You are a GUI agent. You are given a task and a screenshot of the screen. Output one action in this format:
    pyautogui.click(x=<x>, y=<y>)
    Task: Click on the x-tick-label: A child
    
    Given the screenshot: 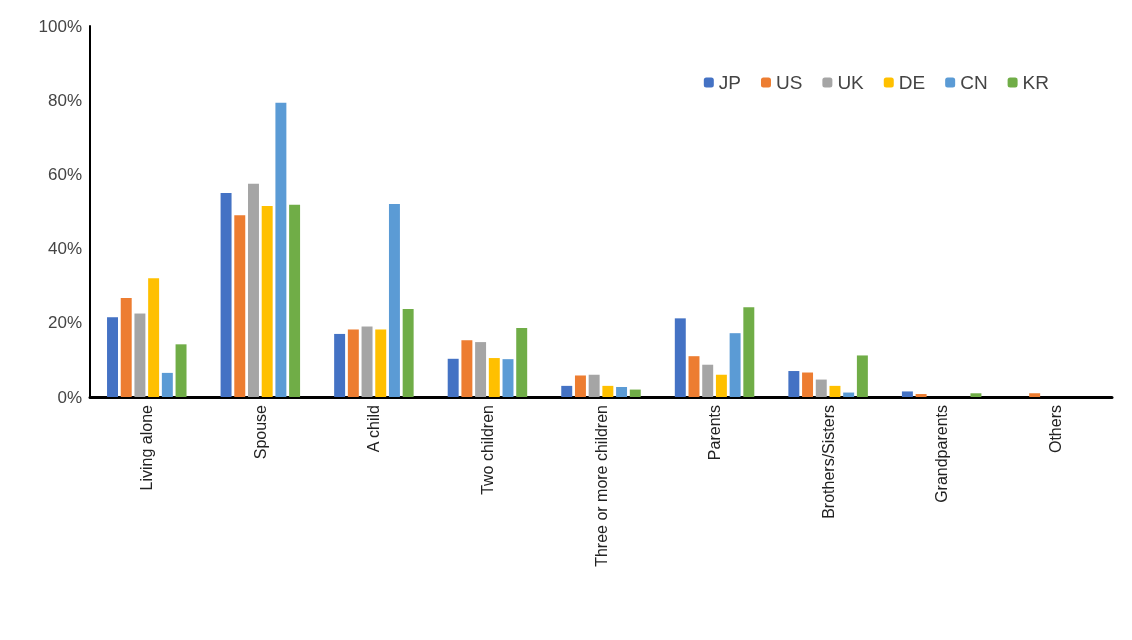 What is the action you would take?
    pyautogui.click(x=374, y=429)
    